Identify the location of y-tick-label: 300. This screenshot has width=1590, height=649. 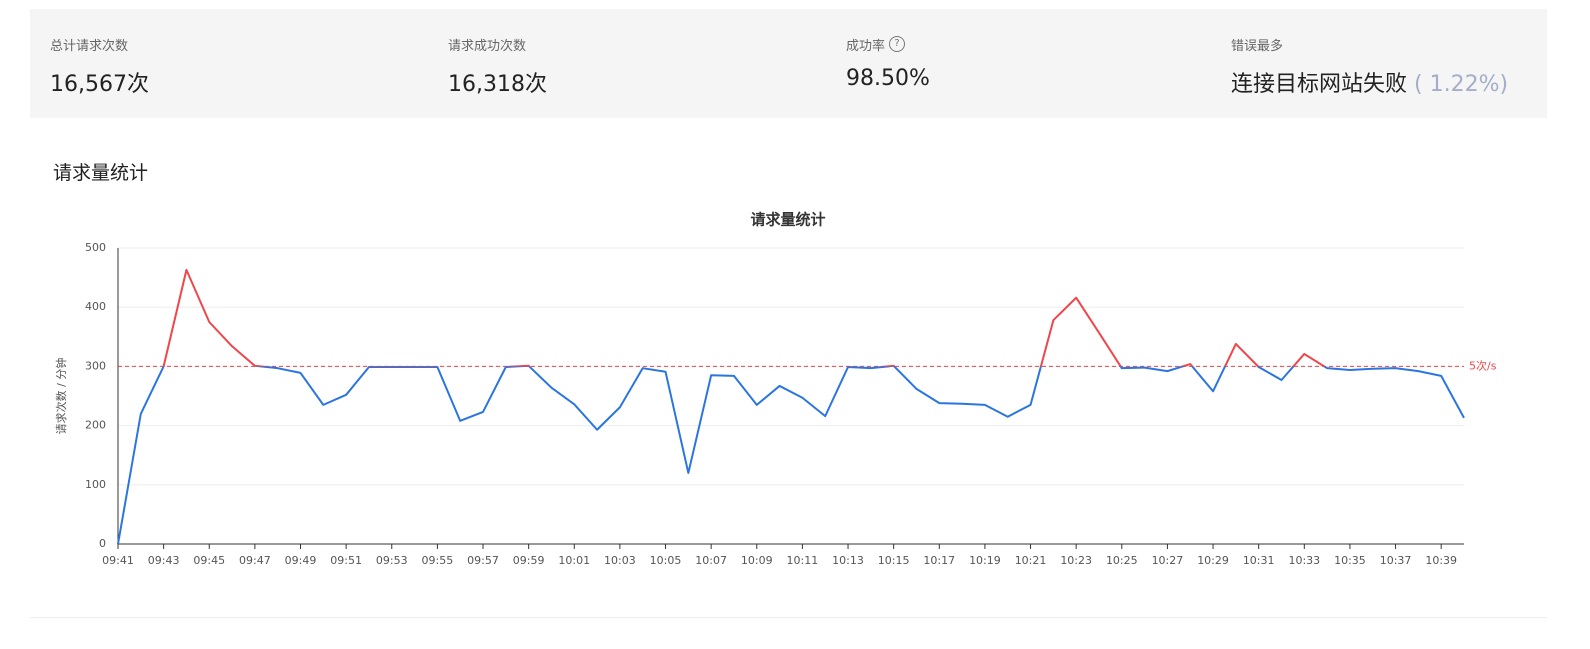
(95, 365).